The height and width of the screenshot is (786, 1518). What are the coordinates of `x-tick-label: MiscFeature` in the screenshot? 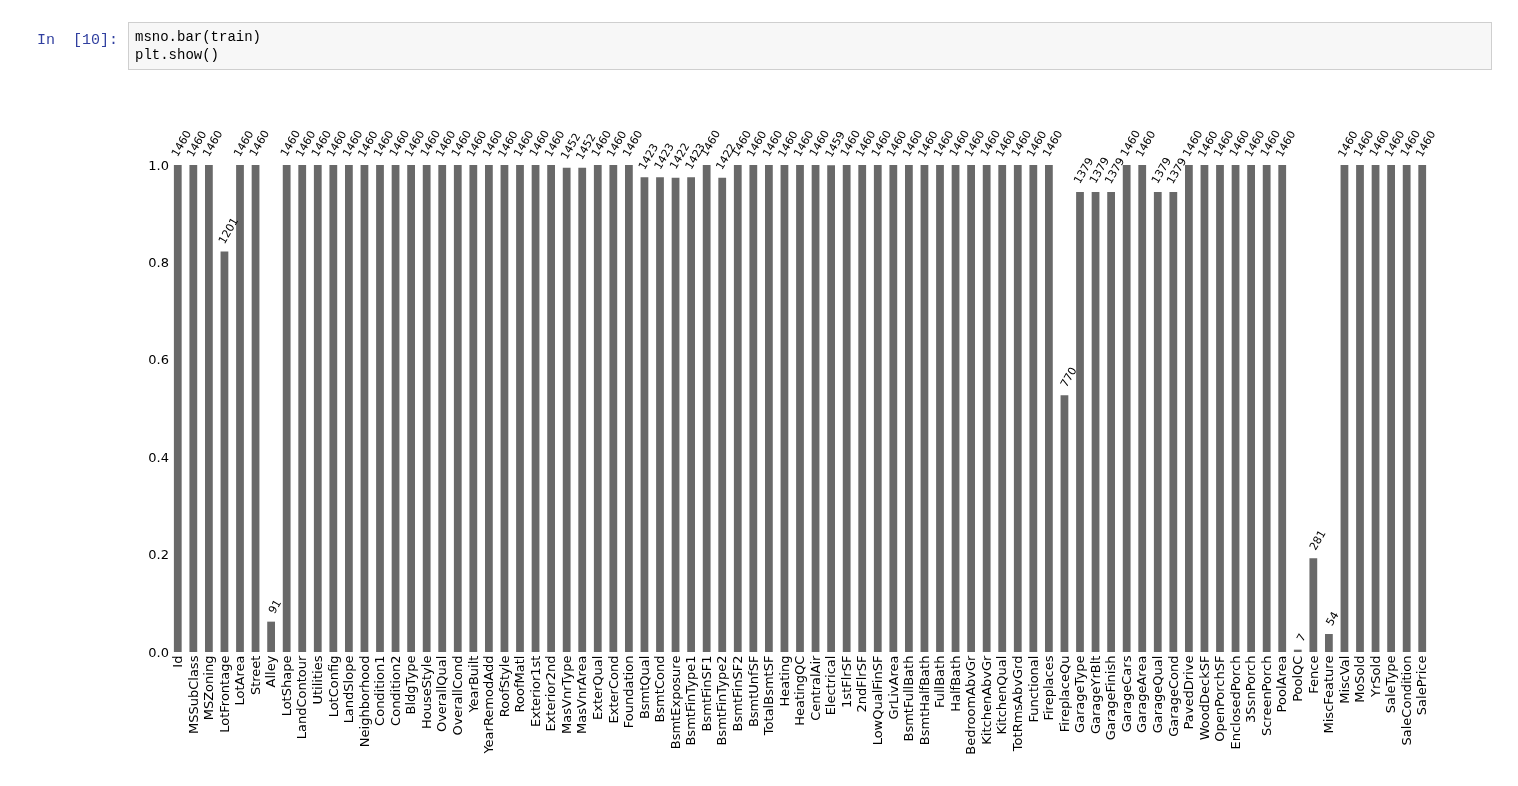 It's located at (1329, 694).